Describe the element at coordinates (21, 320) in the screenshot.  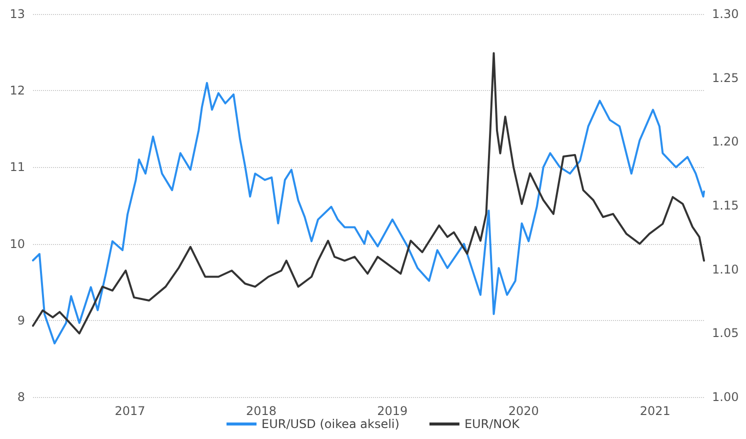
I see `y-tick-label: 9` at that location.